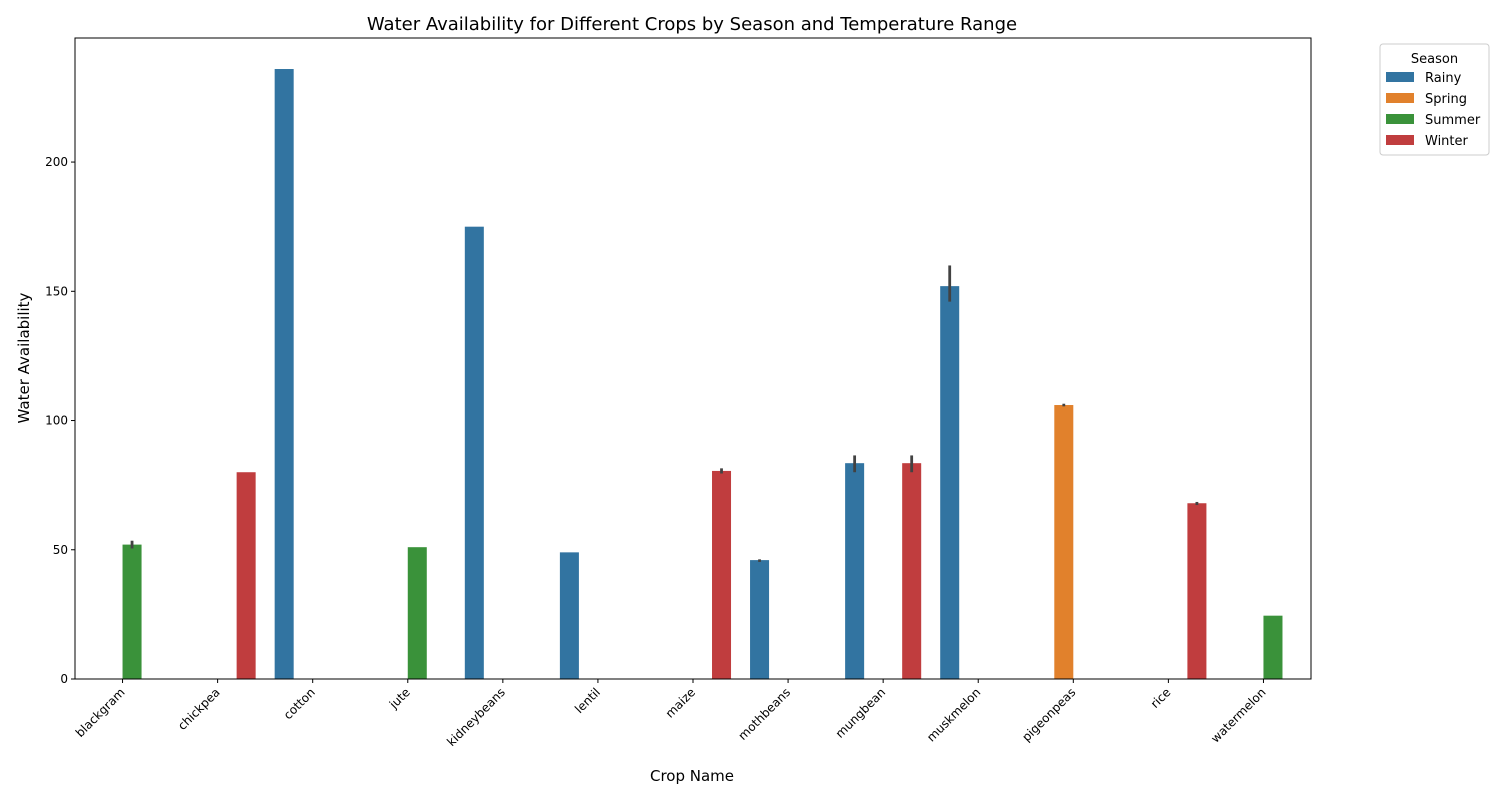  I want to click on legend: Season Rainy Spring Summer Winter, so click(1434, 99).